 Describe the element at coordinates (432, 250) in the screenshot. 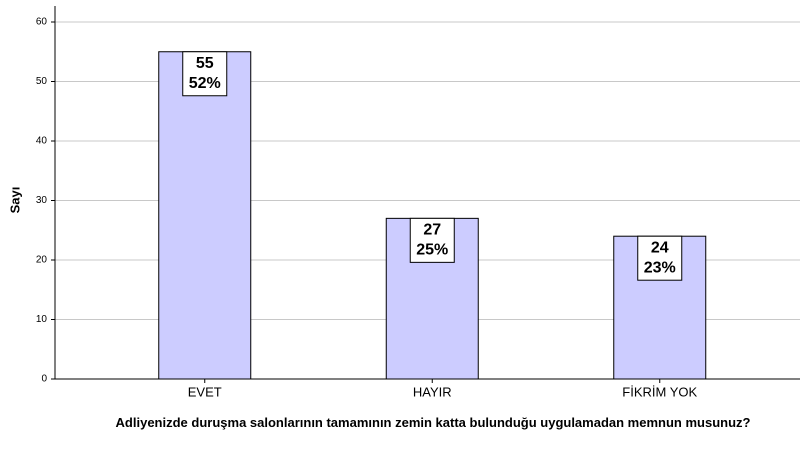

I see `percent-label: 25%` at that location.